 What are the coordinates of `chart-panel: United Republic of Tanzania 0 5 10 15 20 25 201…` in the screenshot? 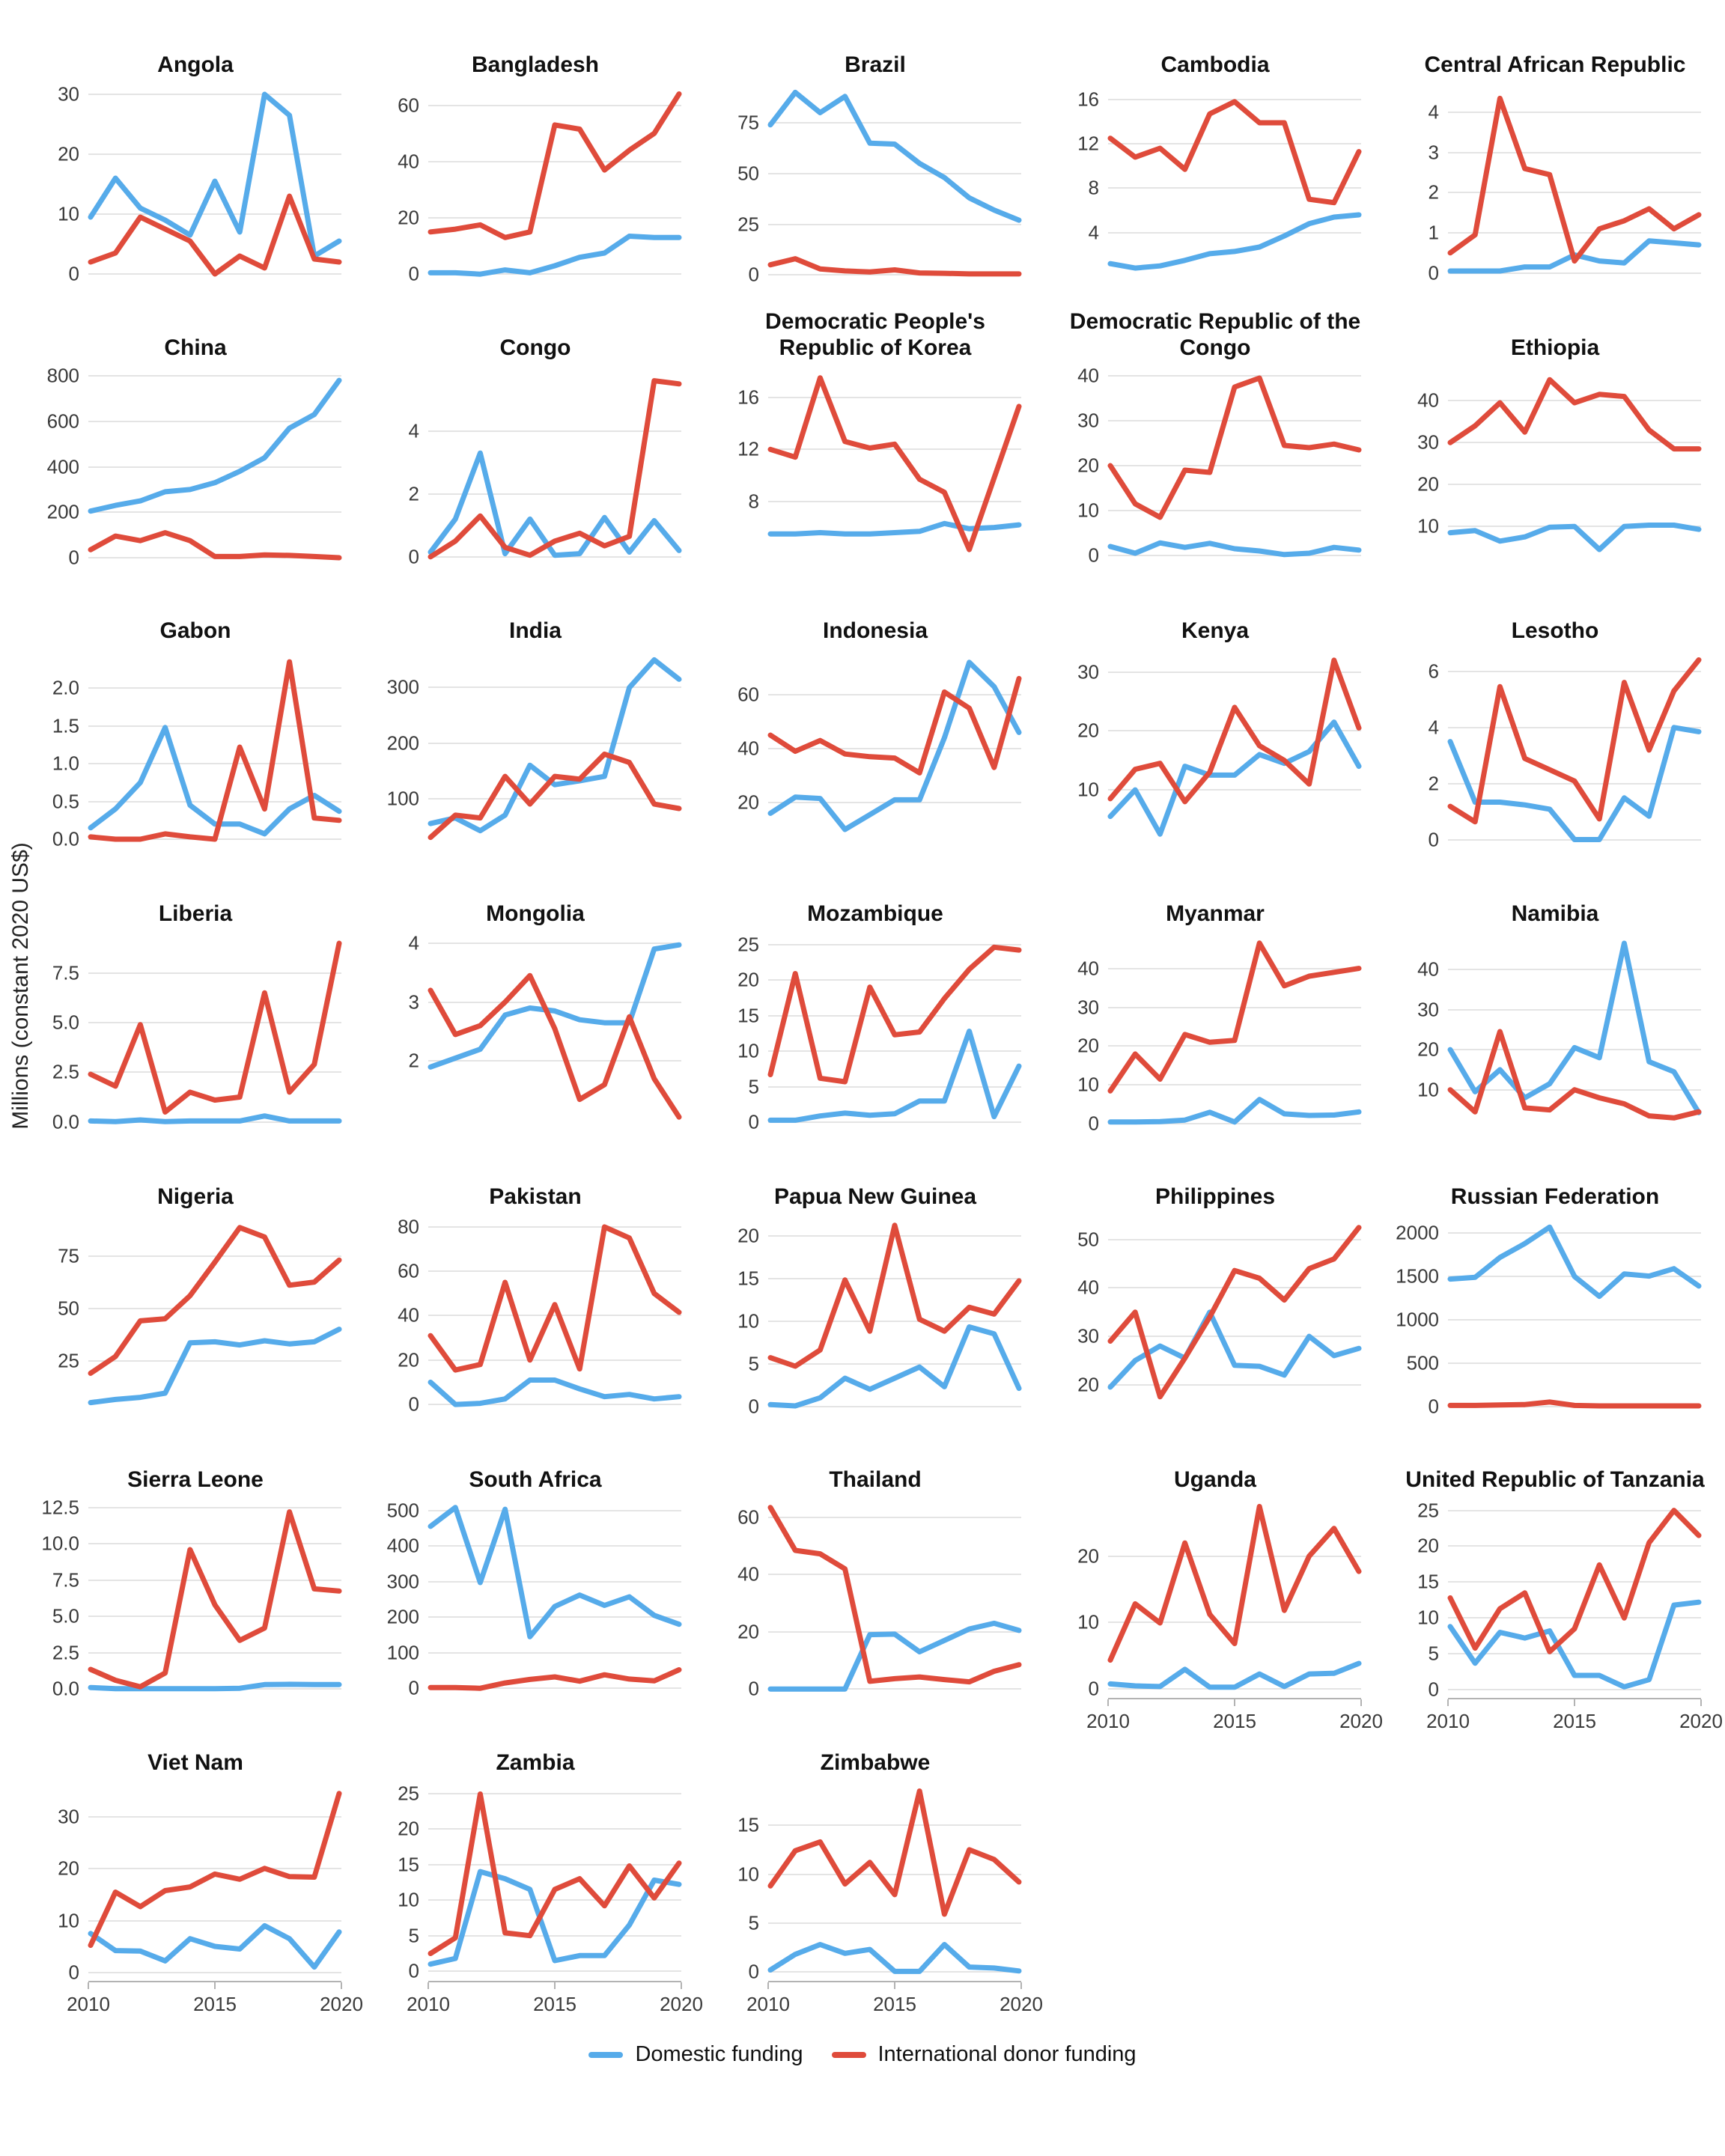 It's located at (1555, 1580).